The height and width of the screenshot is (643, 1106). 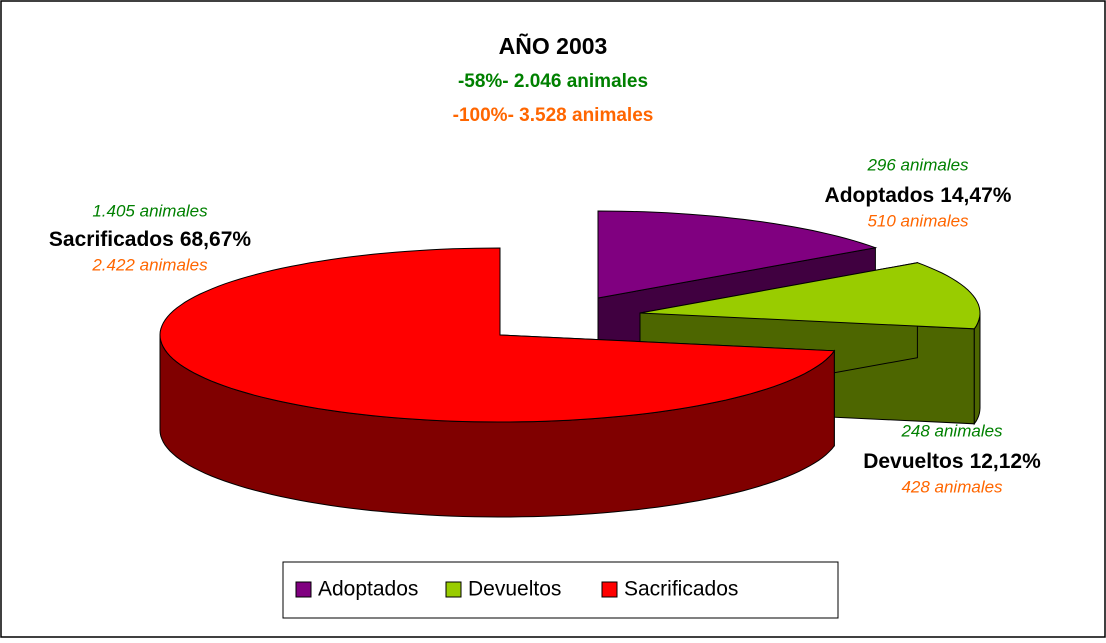 I want to click on data-label: Devueltos 12,12%, so click(x=952, y=461).